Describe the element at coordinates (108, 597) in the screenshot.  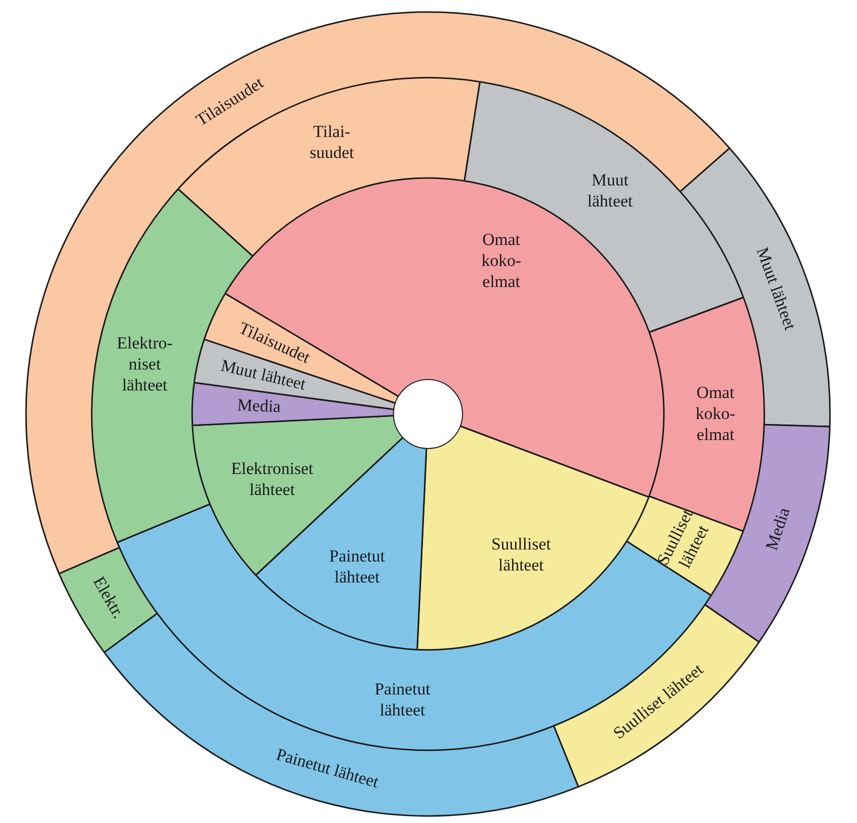
I see `slice-label: Elektr.` at that location.